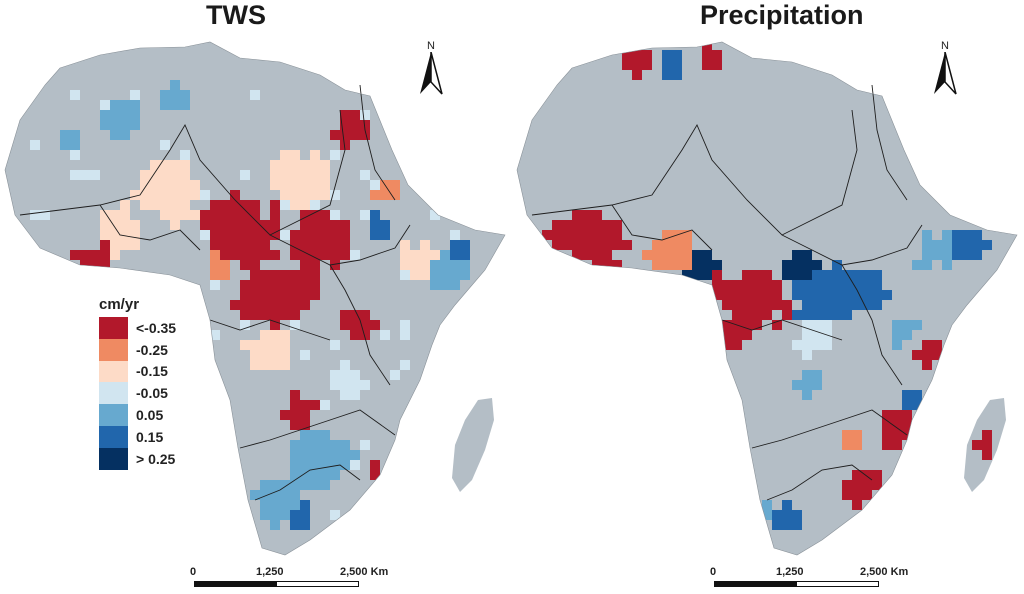 This screenshot has width=1024, height=594. I want to click on basin-boundary, so click(889, 142).